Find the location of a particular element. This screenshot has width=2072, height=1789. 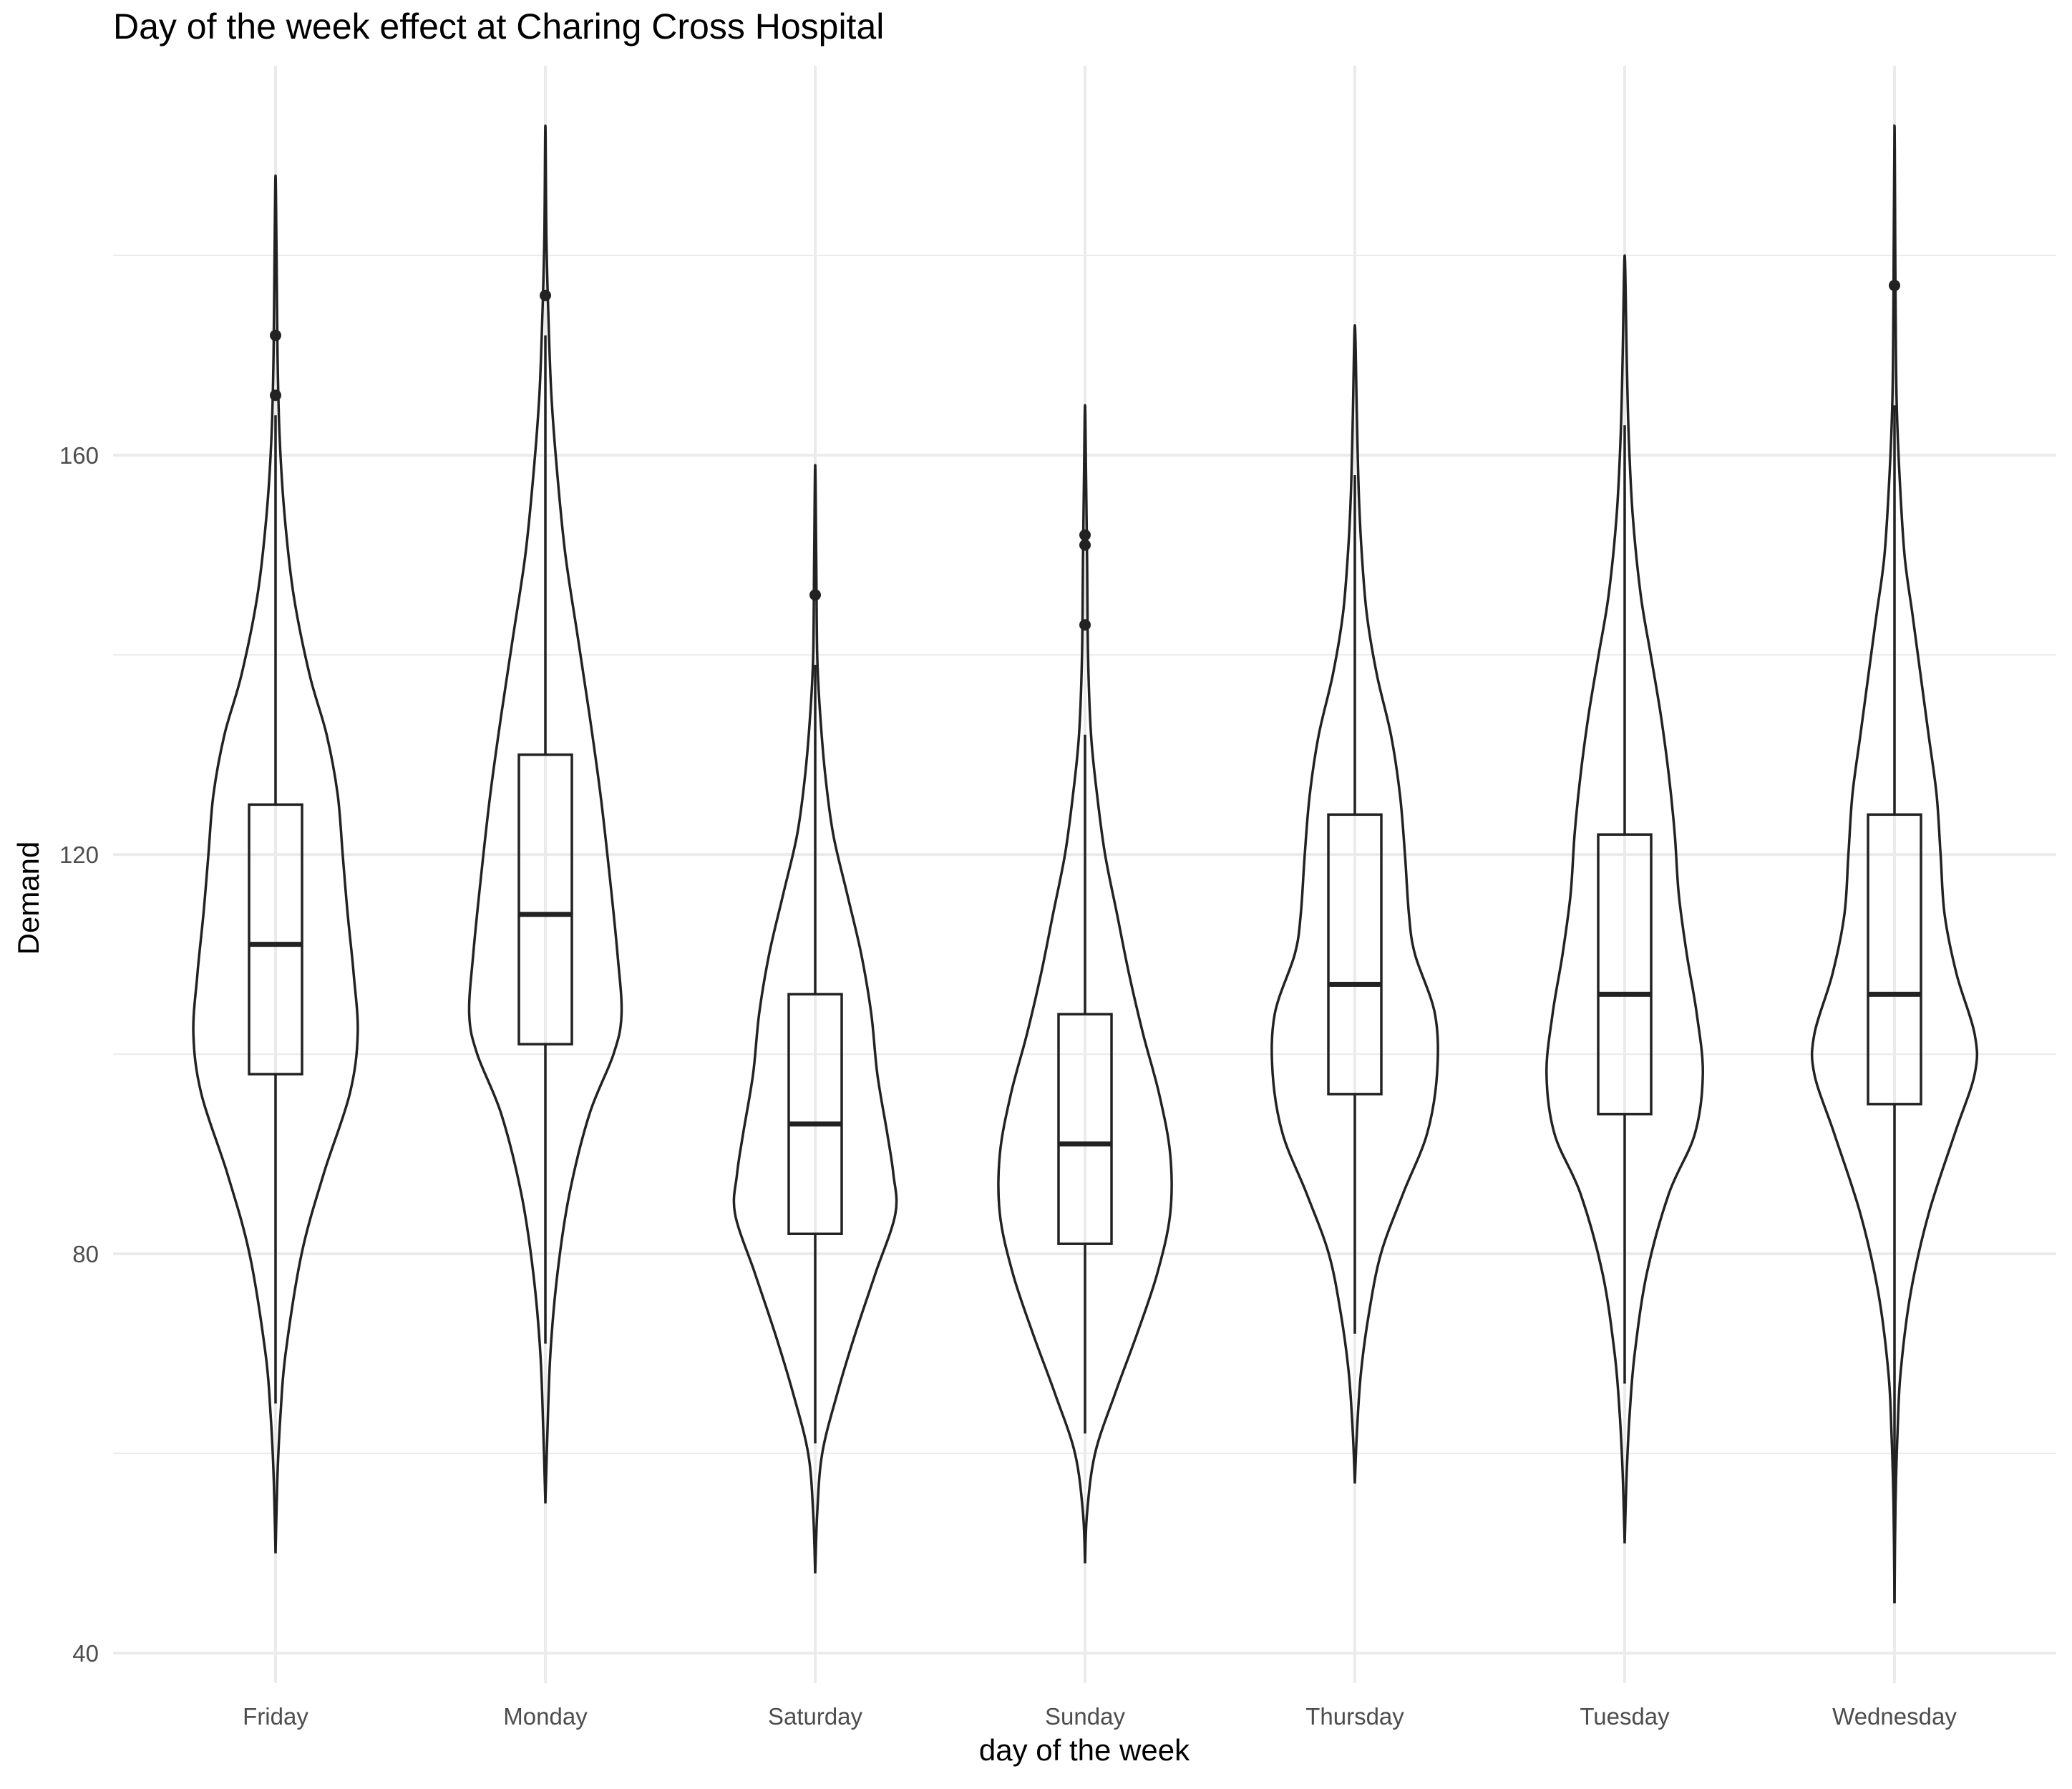

violin-tuesday is located at coordinates (1624, 899).